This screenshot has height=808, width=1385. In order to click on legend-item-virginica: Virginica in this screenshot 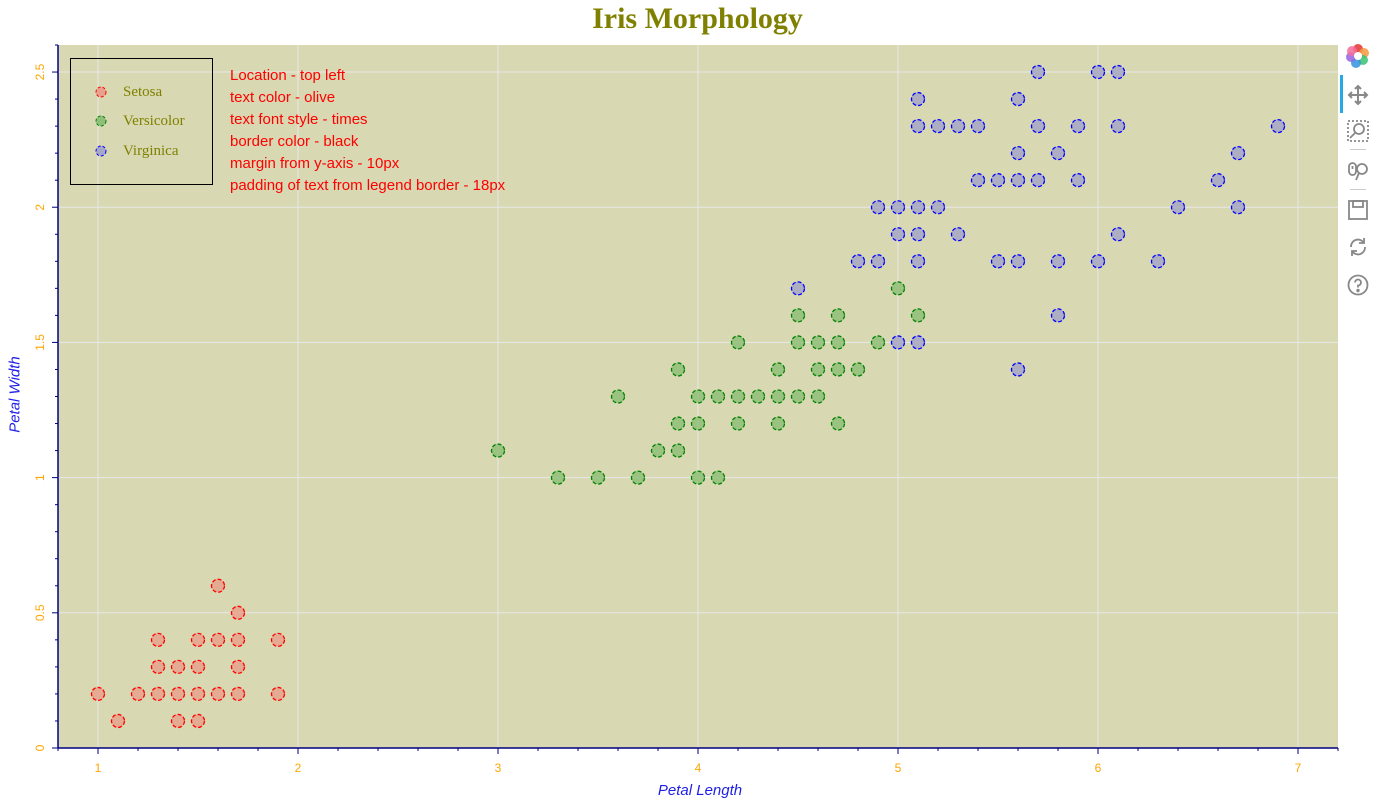, I will do `click(136, 151)`.